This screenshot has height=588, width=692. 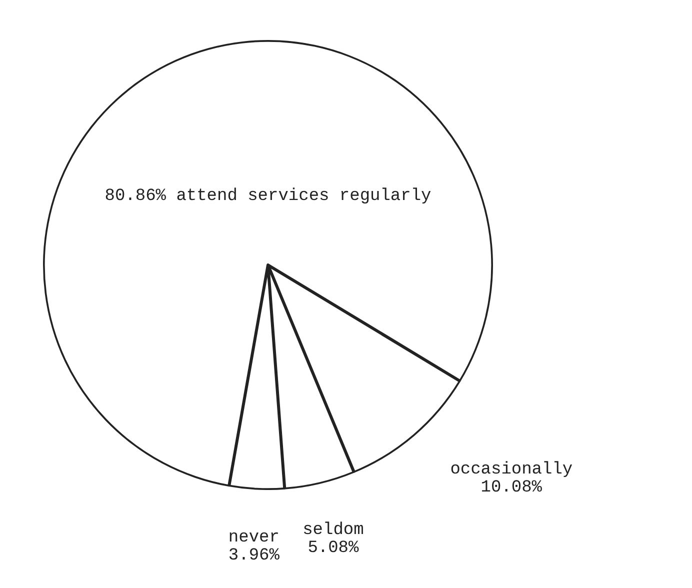 What do you see at coordinates (254, 538) in the screenshot?
I see `slice-label: never` at bounding box center [254, 538].